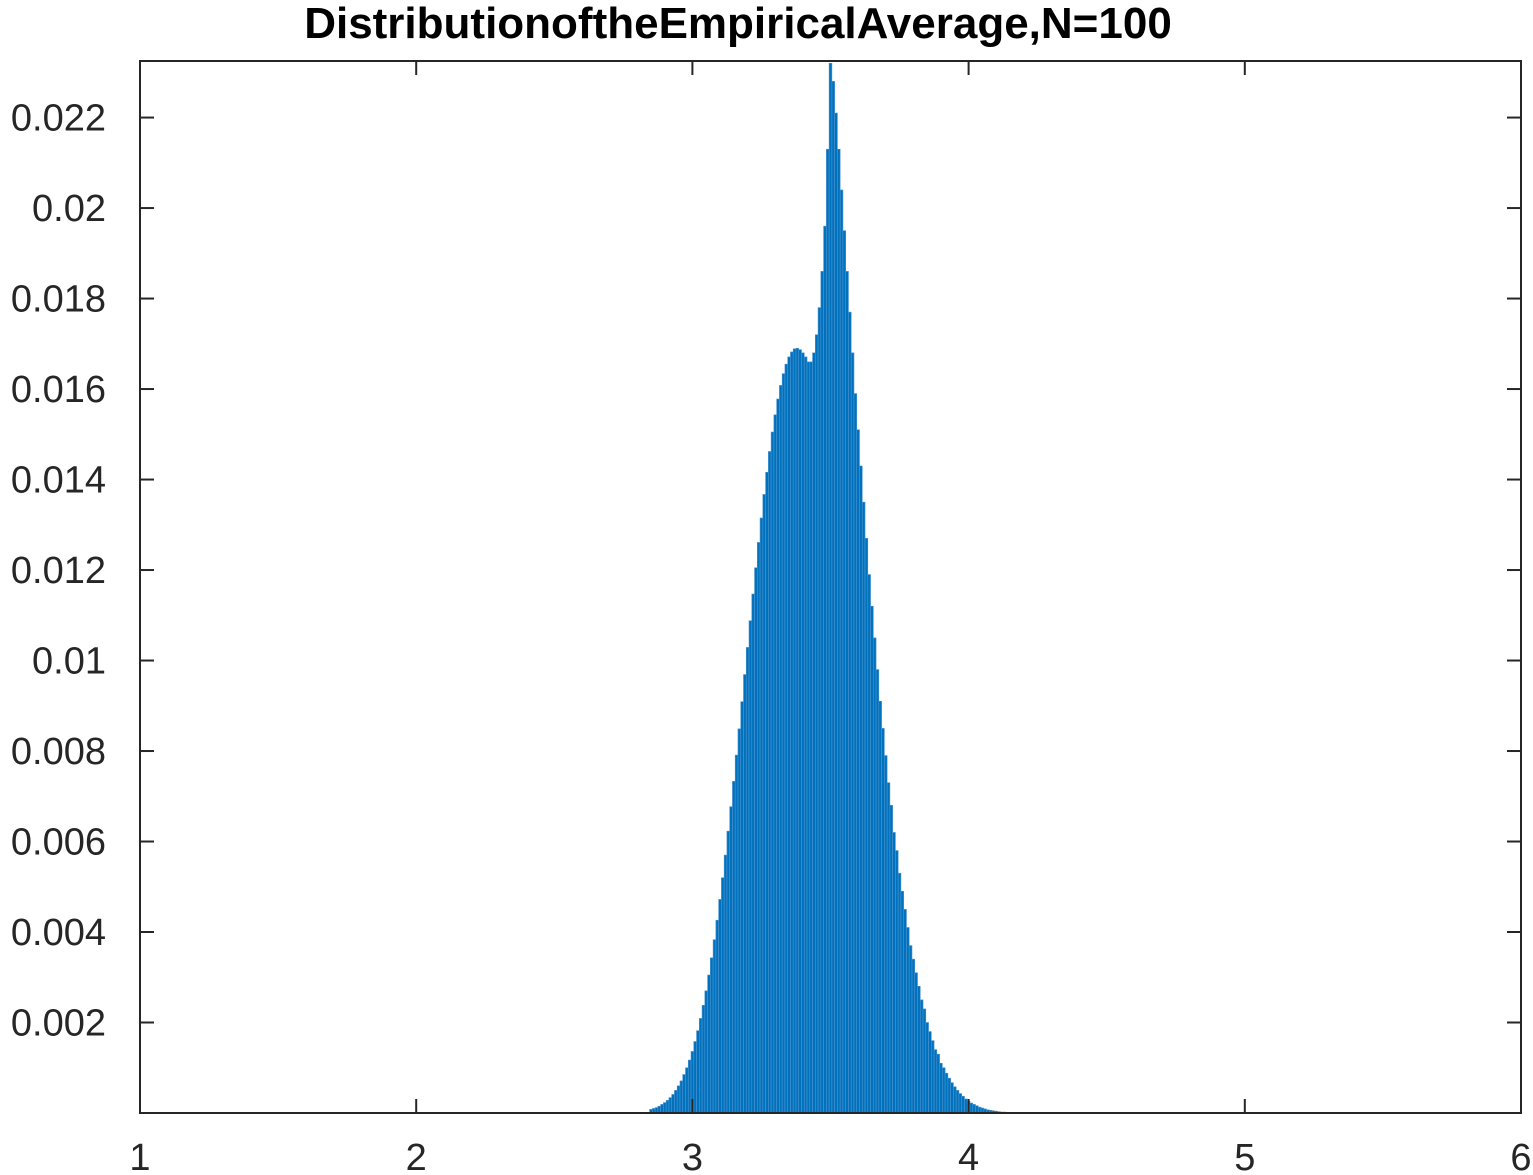  Describe the element at coordinates (69, 662) in the screenshot. I see `y-tick-label: 0.01` at that location.